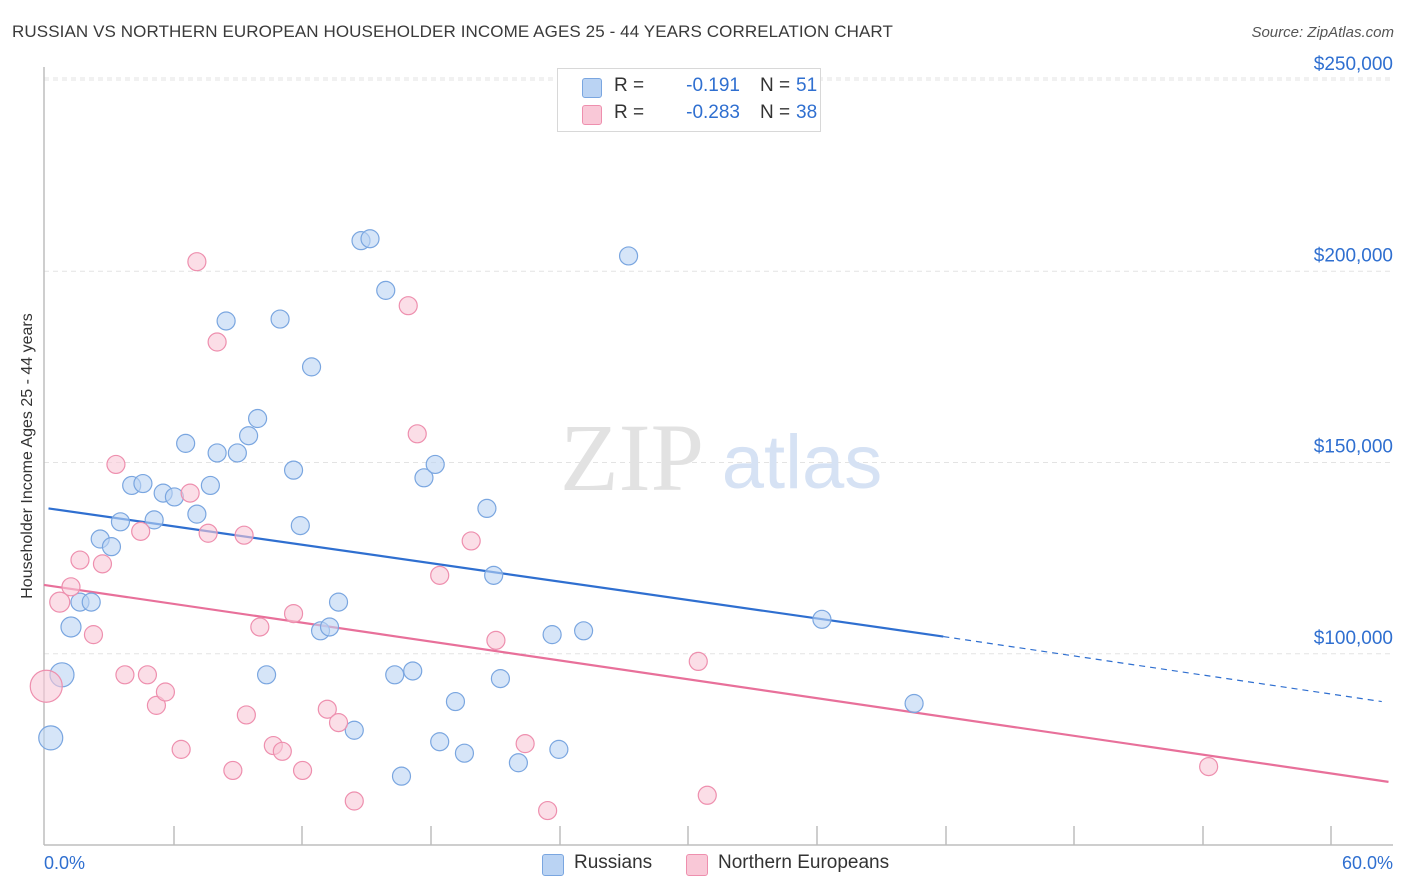  I want to click on series-label-northern-europeans: Northern Europeans, so click(804, 862).